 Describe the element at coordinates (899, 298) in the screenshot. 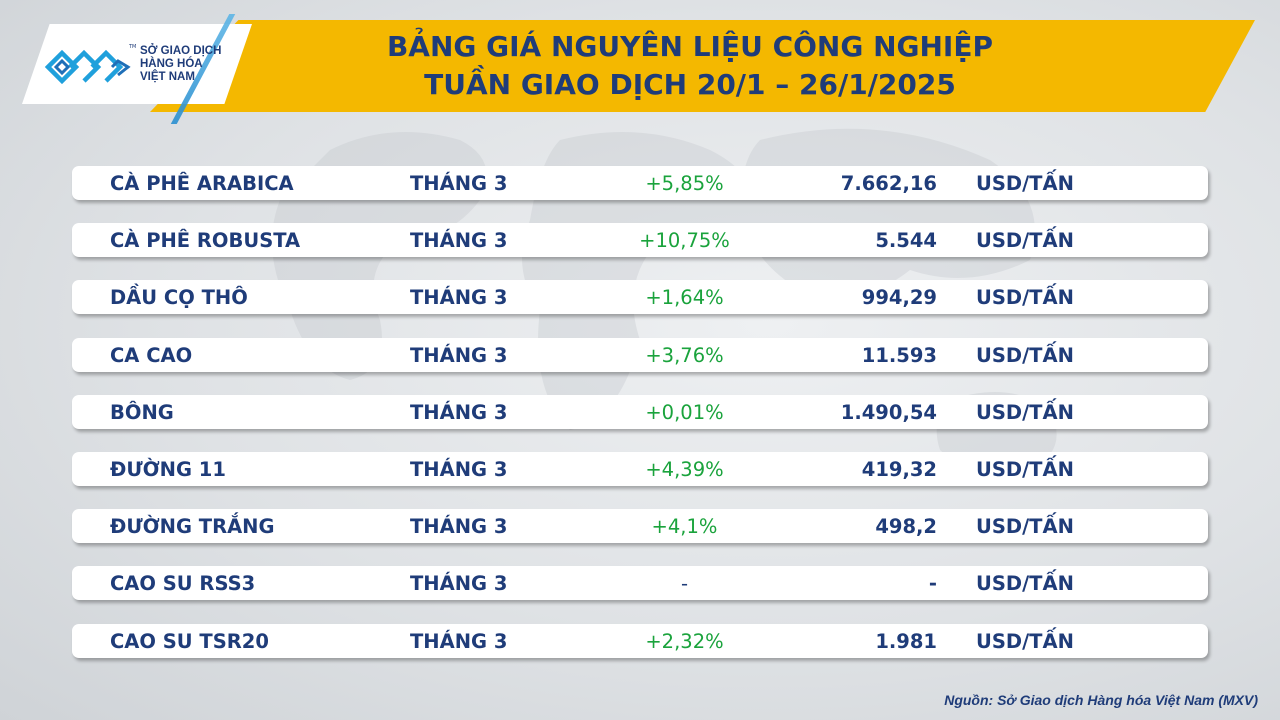

I see `price-value: 994,29` at that location.